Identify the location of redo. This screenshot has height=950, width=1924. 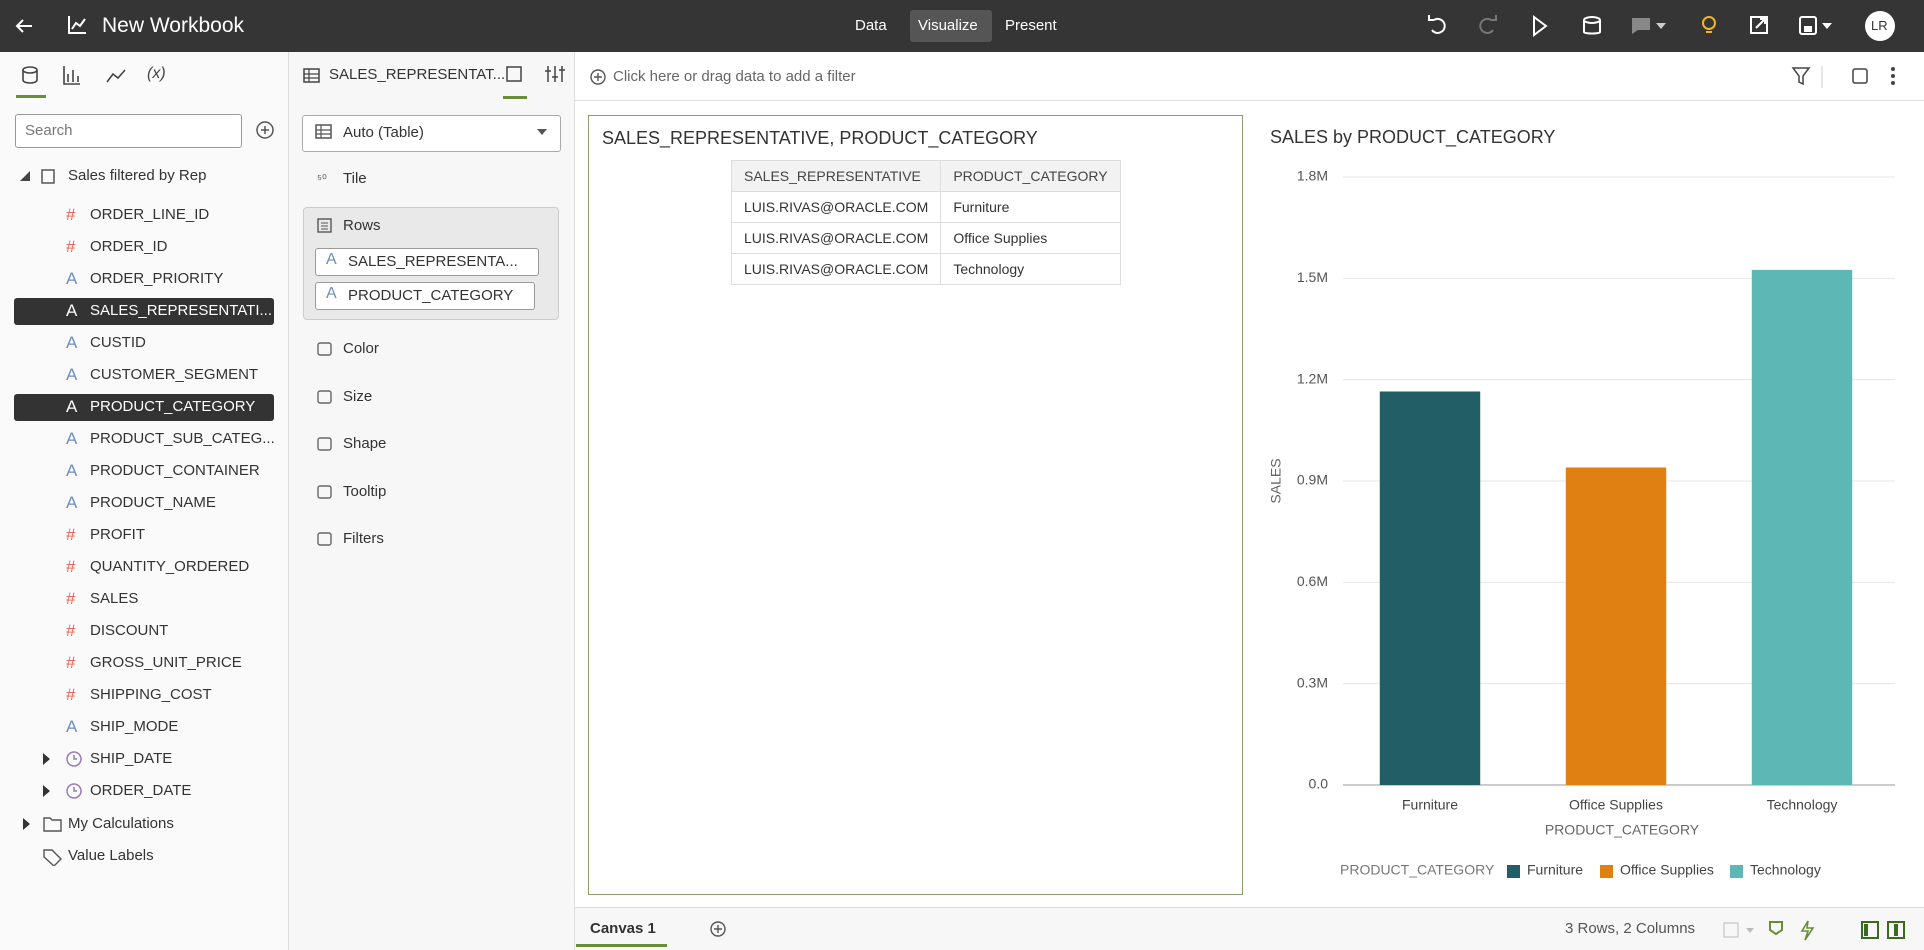
(1488, 24).